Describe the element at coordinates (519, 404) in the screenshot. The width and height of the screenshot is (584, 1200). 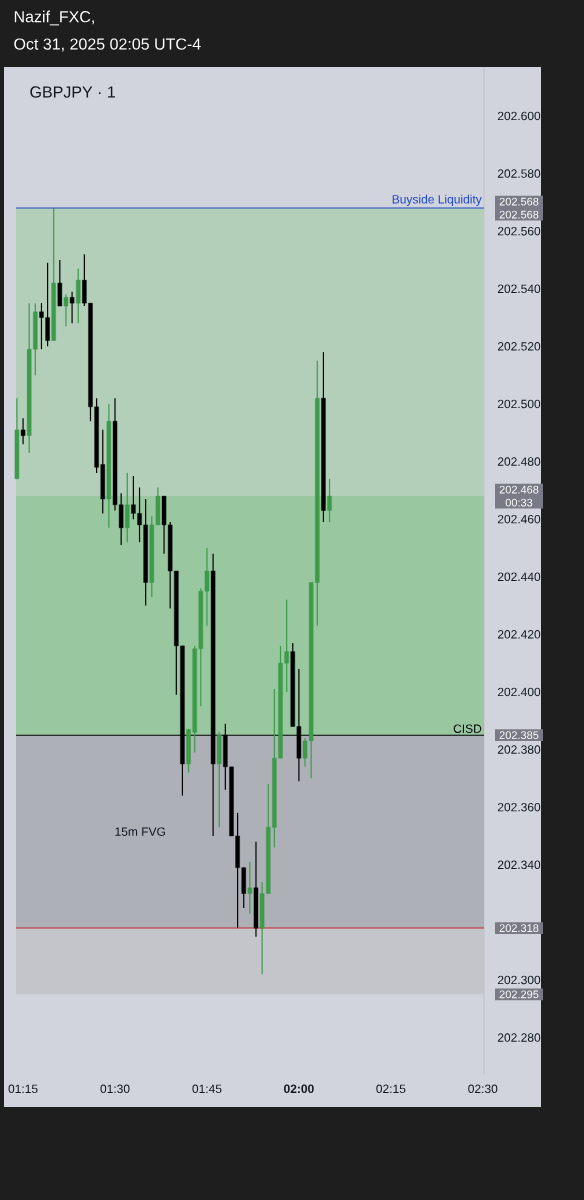
I see `y-tick-label: 202.500` at that location.